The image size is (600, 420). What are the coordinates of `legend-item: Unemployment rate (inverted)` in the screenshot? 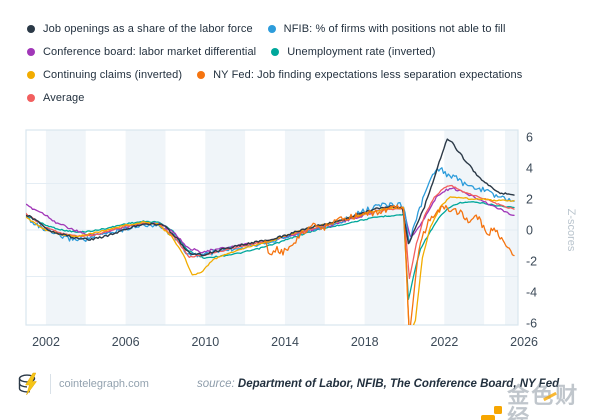 It's located at (353, 52).